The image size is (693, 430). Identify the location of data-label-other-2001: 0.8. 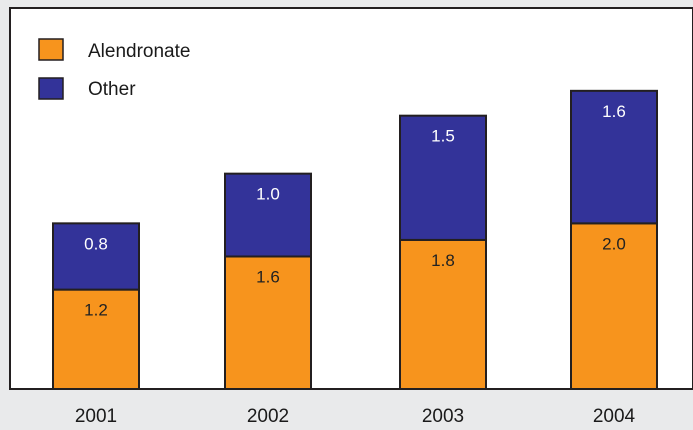
(96, 243).